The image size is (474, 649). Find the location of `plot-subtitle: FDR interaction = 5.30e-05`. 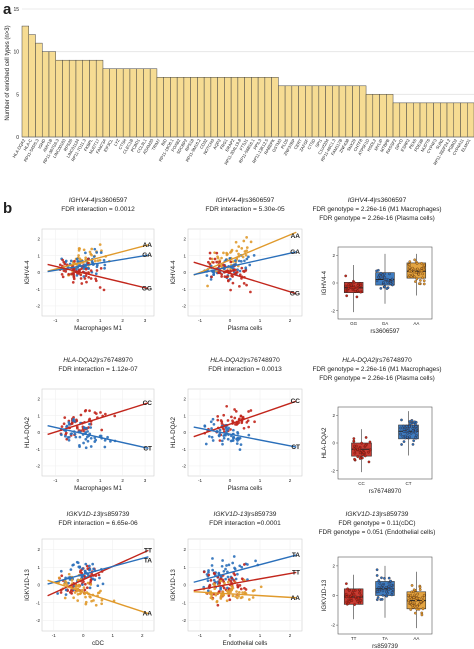

plot-subtitle: FDR interaction = 5.30e-05 is located at coordinates (245, 209).